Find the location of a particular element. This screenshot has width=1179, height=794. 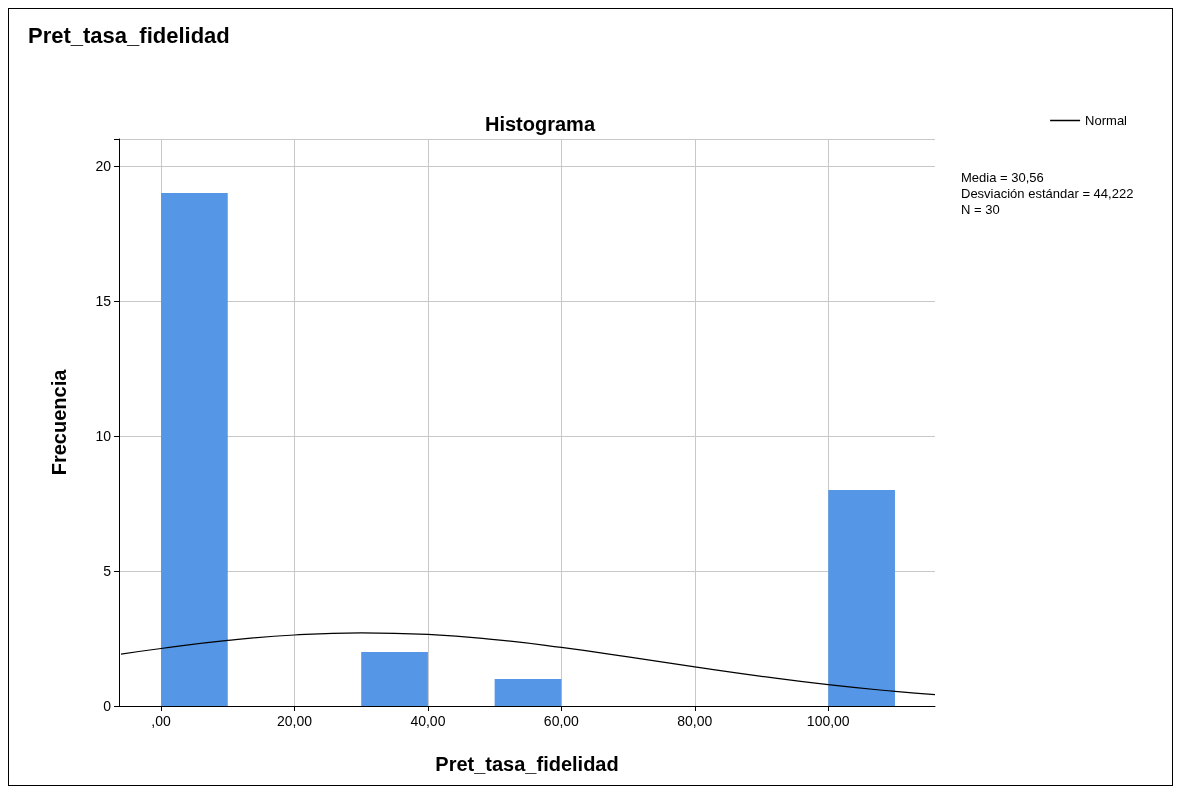

text: Media = 30,56 is located at coordinates (1002, 177).